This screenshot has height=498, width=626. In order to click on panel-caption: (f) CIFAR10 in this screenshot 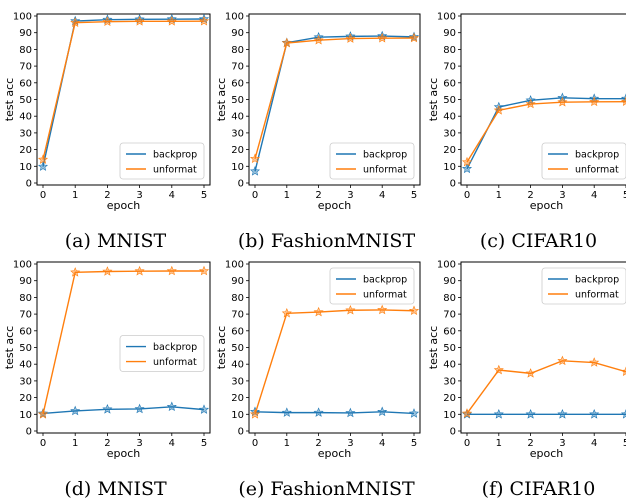, I will do `click(539, 488)`.